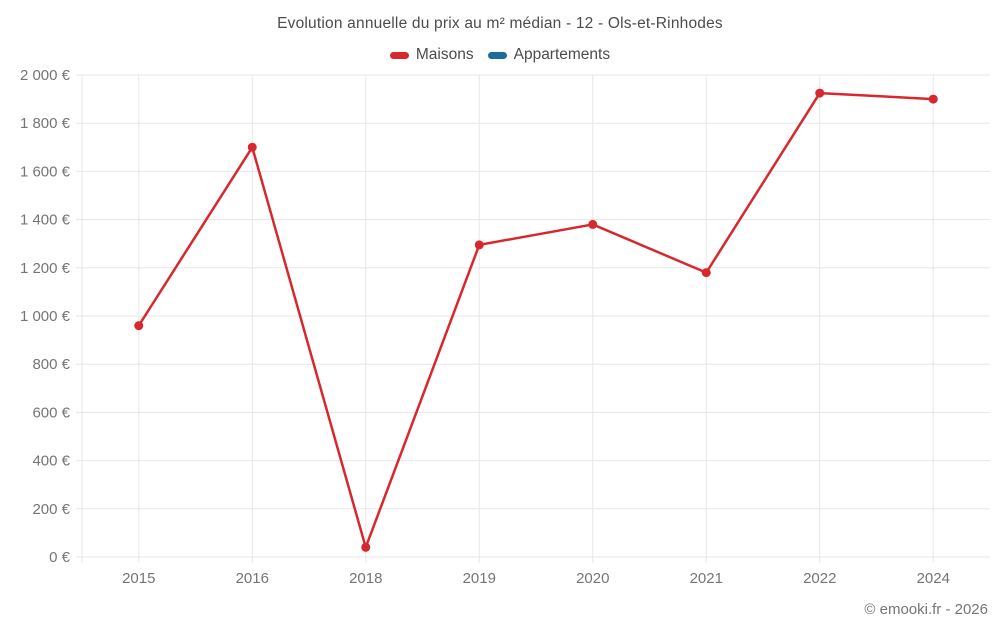 This screenshot has height=625, width=1000. What do you see at coordinates (365, 578) in the screenshot?
I see `x-tick-label: 2018` at bounding box center [365, 578].